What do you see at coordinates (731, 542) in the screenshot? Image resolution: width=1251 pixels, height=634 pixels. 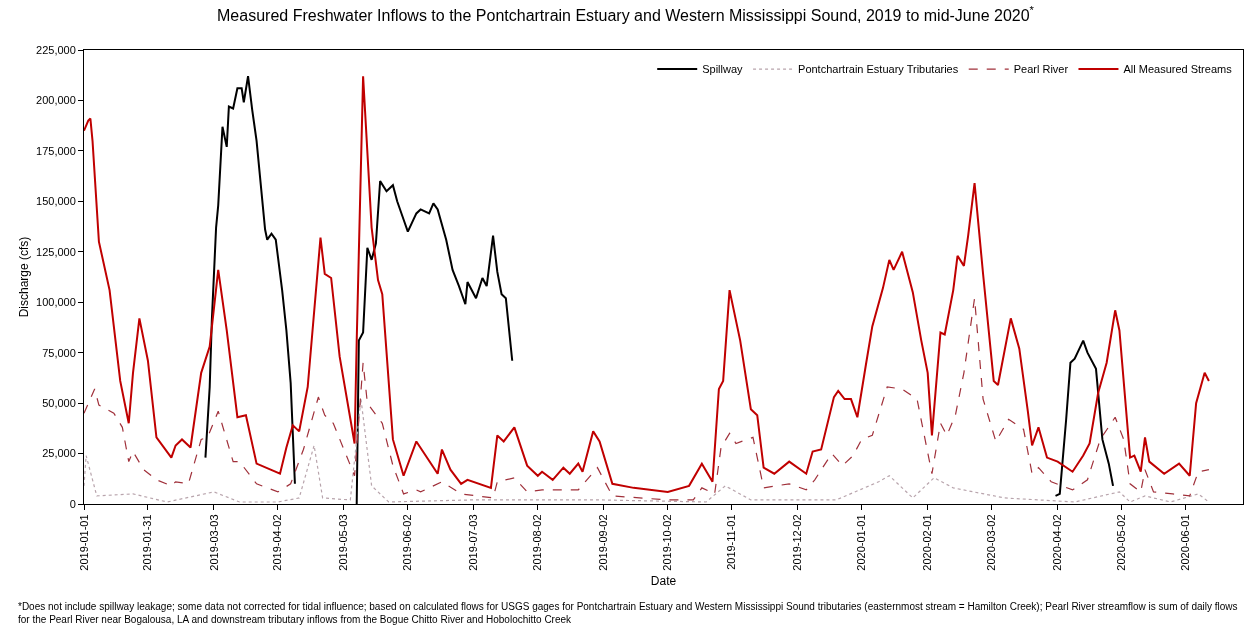 I see `x-tick-label: 2019-11-01` at bounding box center [731, 542].